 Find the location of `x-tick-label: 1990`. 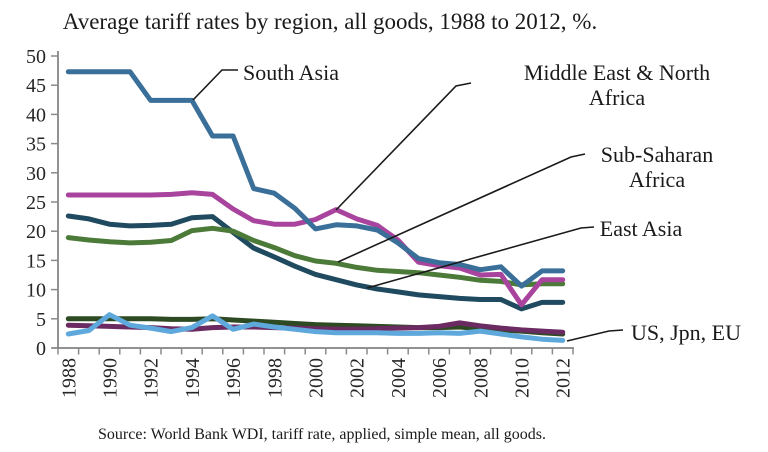

x-tick-label: 1990 is located at coordinates (111, 378).